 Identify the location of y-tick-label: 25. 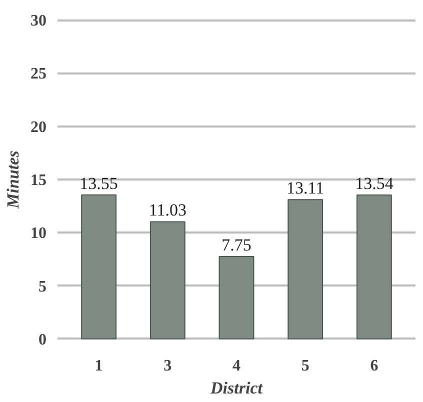
(38, 74).